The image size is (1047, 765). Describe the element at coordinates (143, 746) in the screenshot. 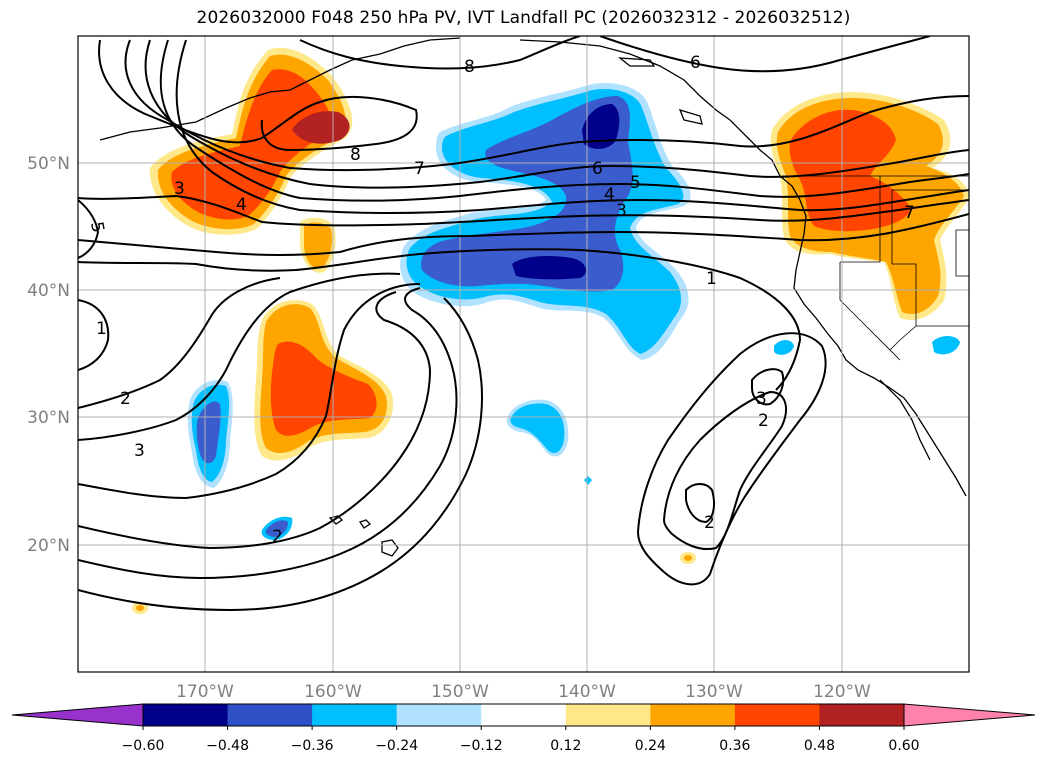

I see `colorbar-tick-label: −0.60` at that location.